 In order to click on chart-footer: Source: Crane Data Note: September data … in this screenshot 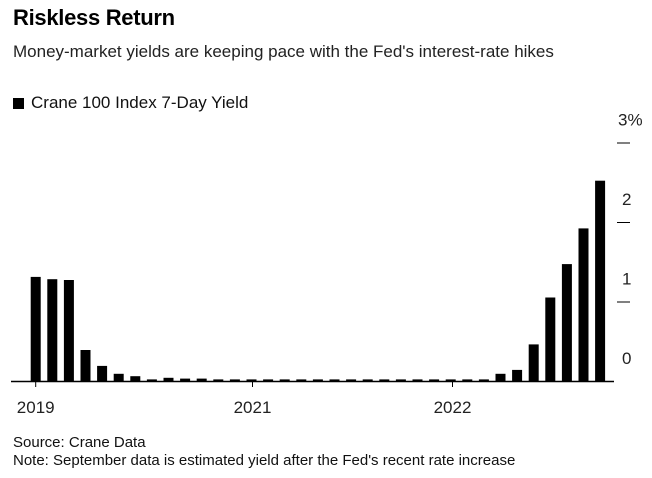, I will do `click(264, 452)`.